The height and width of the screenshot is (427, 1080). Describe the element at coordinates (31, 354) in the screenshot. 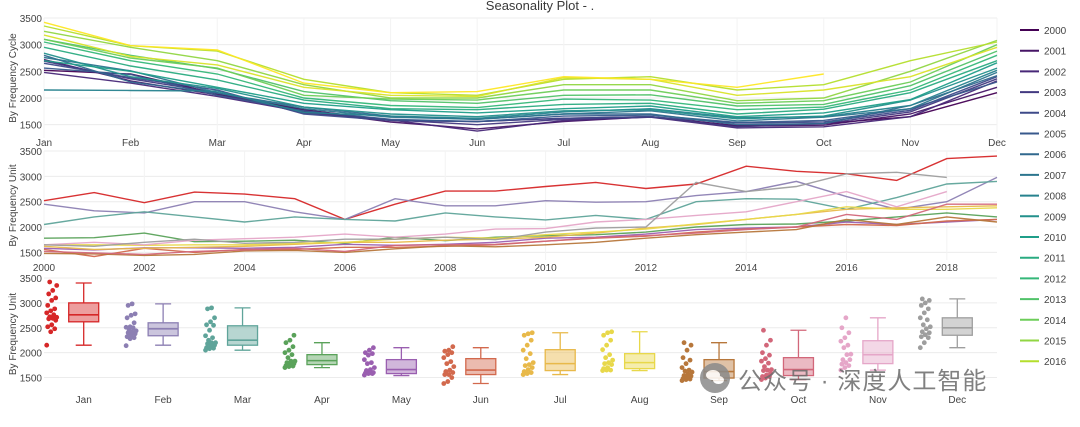

I see `p3-ytick-2000: 2000` at that location.